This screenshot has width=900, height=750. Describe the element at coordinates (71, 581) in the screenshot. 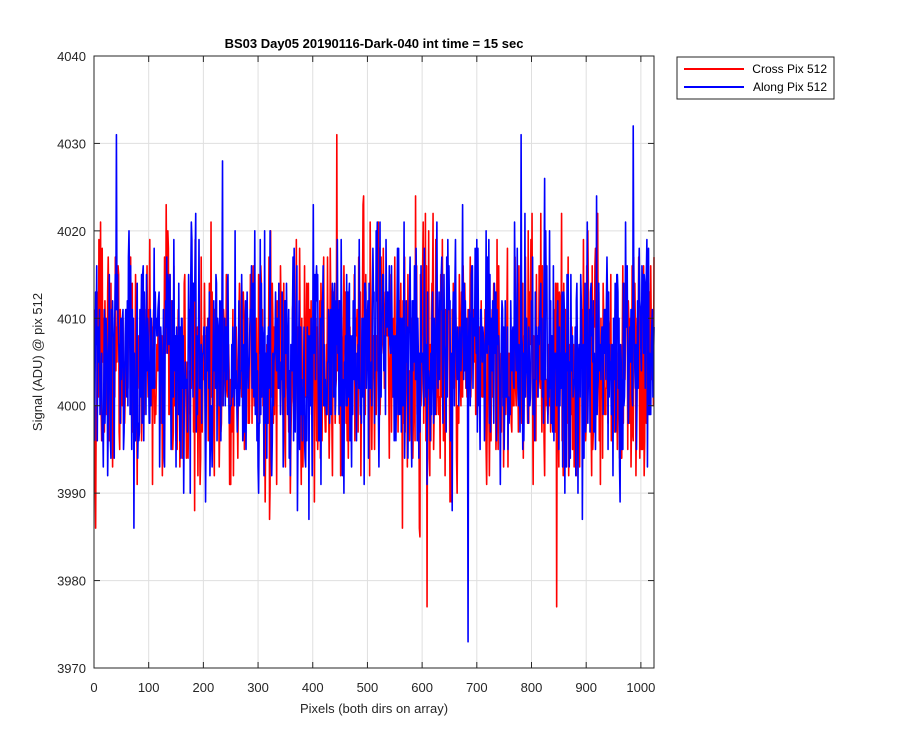

I see `y-tick-label: 3980` at that location.